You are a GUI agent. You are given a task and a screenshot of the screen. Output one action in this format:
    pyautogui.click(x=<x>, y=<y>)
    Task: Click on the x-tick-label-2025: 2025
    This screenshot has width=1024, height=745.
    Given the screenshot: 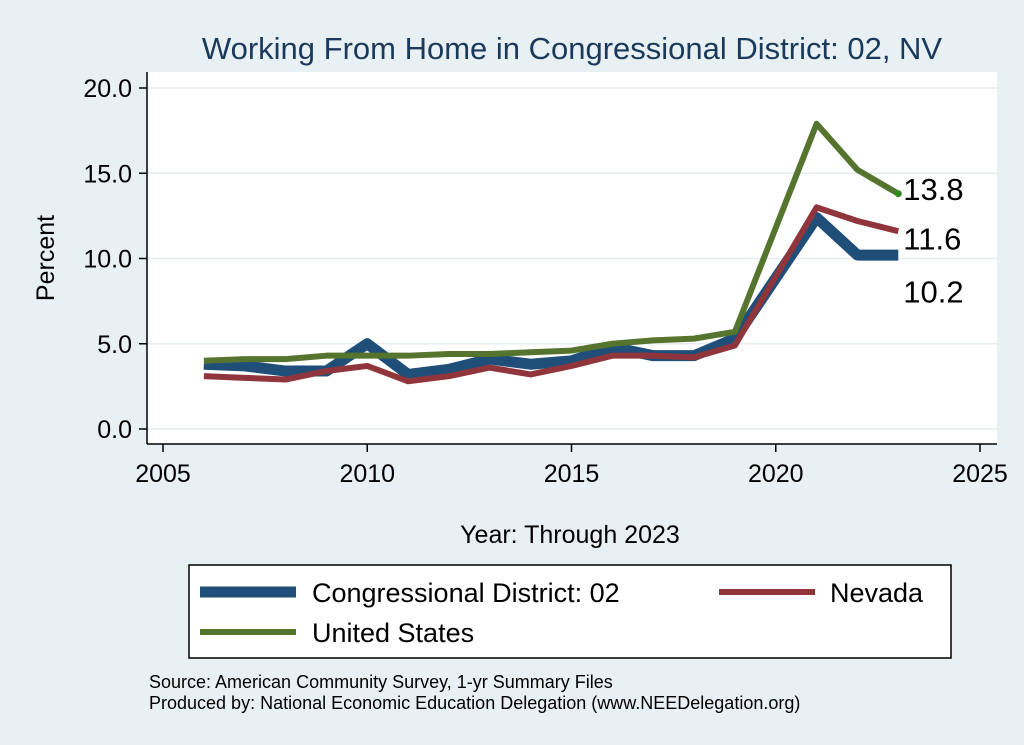 What is the action you would take?
    pyautogui.click(x=980, y=474)
    